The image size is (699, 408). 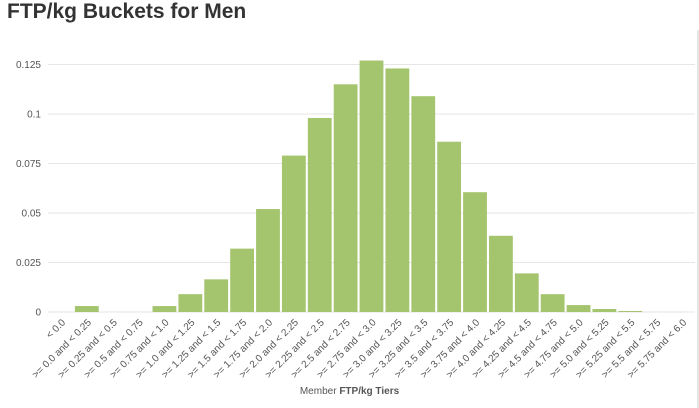 I want to click on y-tick-label: 0.1, so click(x=34, y=115).